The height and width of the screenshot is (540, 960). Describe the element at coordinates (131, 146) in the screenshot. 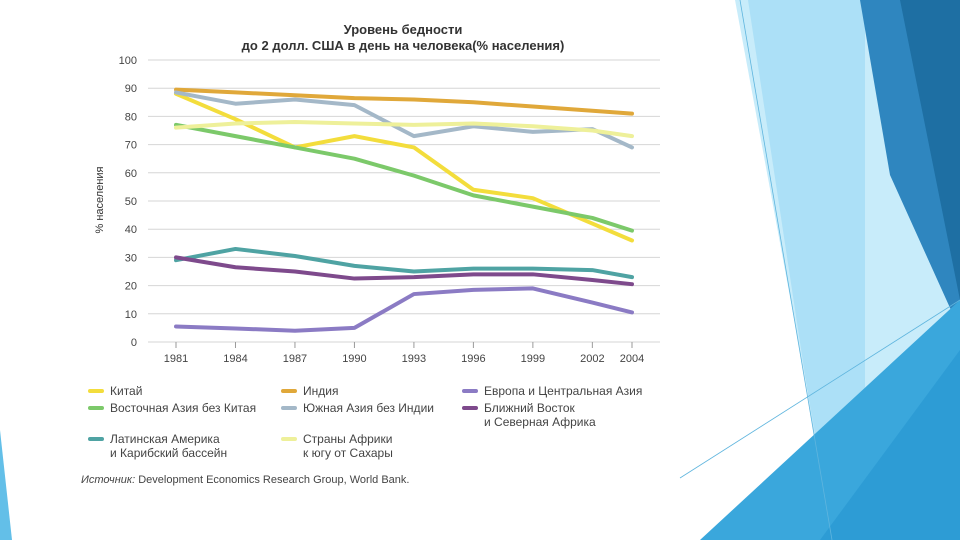

I see `y-tick-label: 70` at that location.